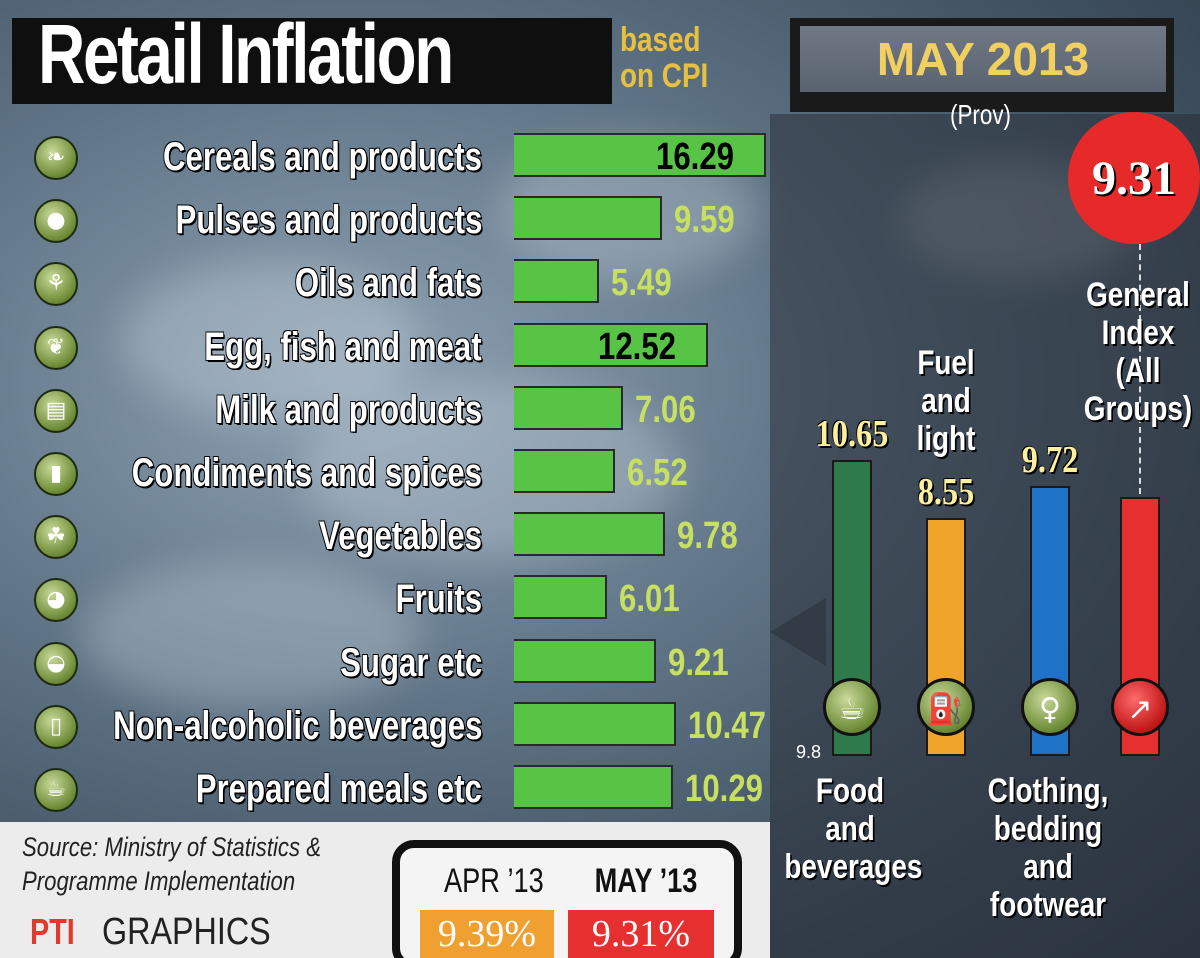 This screenshot has height=958, width=1200. I want to click on pulses-icon: ●, so click(56, 221).